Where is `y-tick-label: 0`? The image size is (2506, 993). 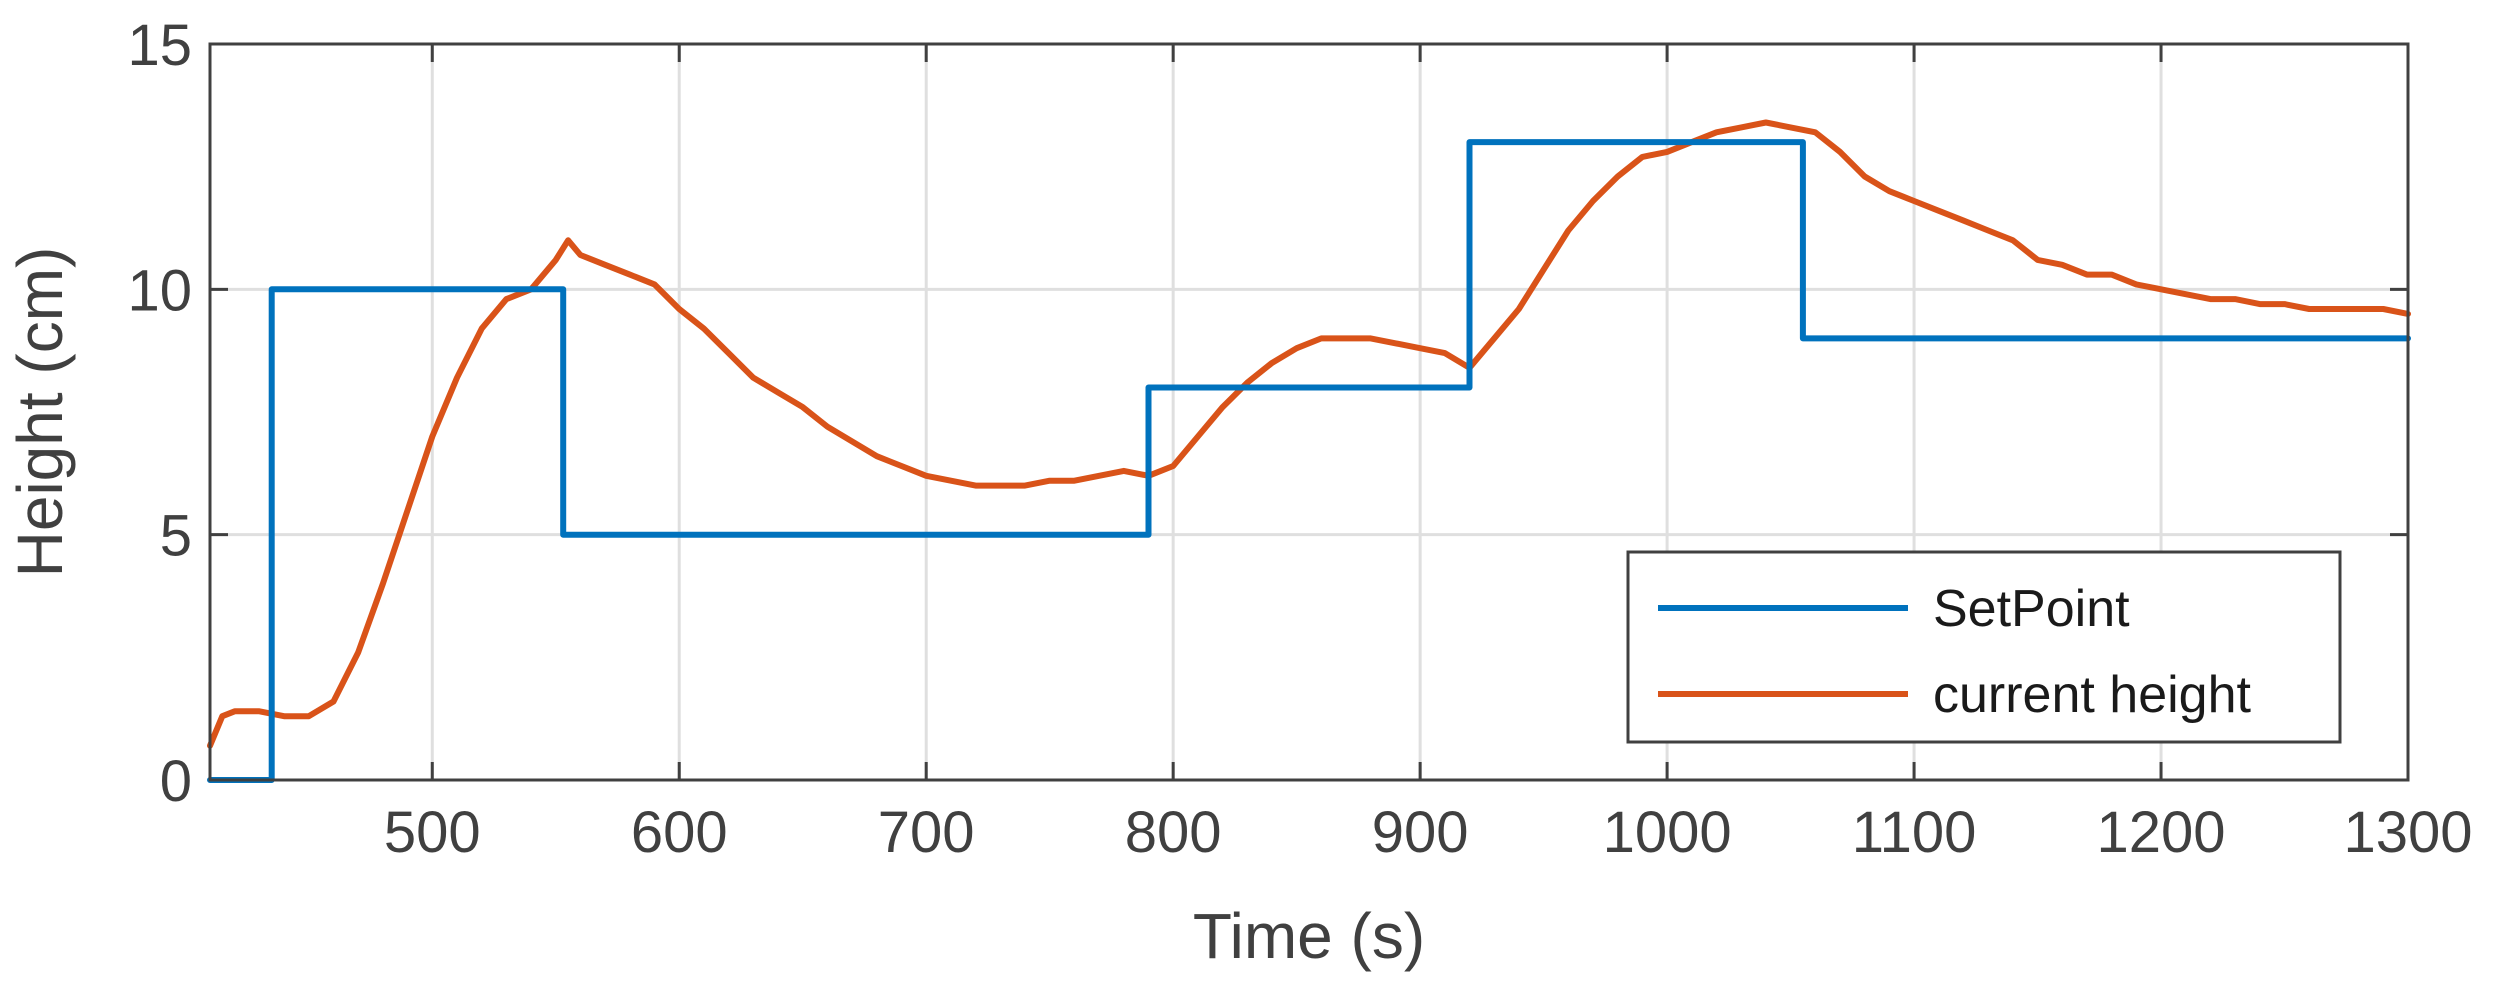 y-tick-label: 0 is located at coordinates (176, 781).